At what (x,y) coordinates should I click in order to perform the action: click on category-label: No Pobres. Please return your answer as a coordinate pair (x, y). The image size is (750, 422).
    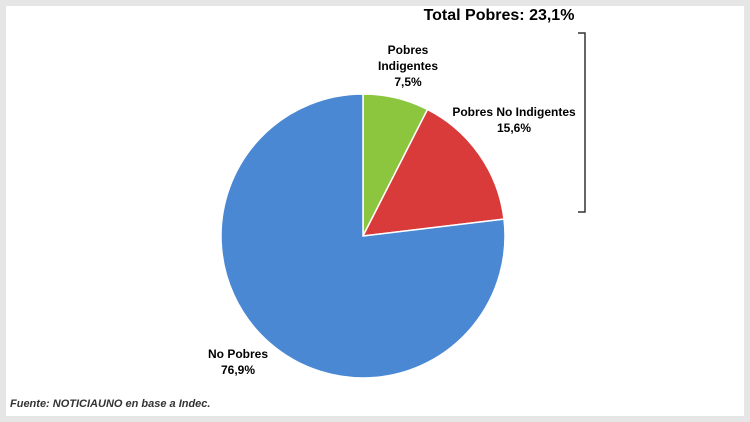
    Looking at the image, I should click on (237, 354).